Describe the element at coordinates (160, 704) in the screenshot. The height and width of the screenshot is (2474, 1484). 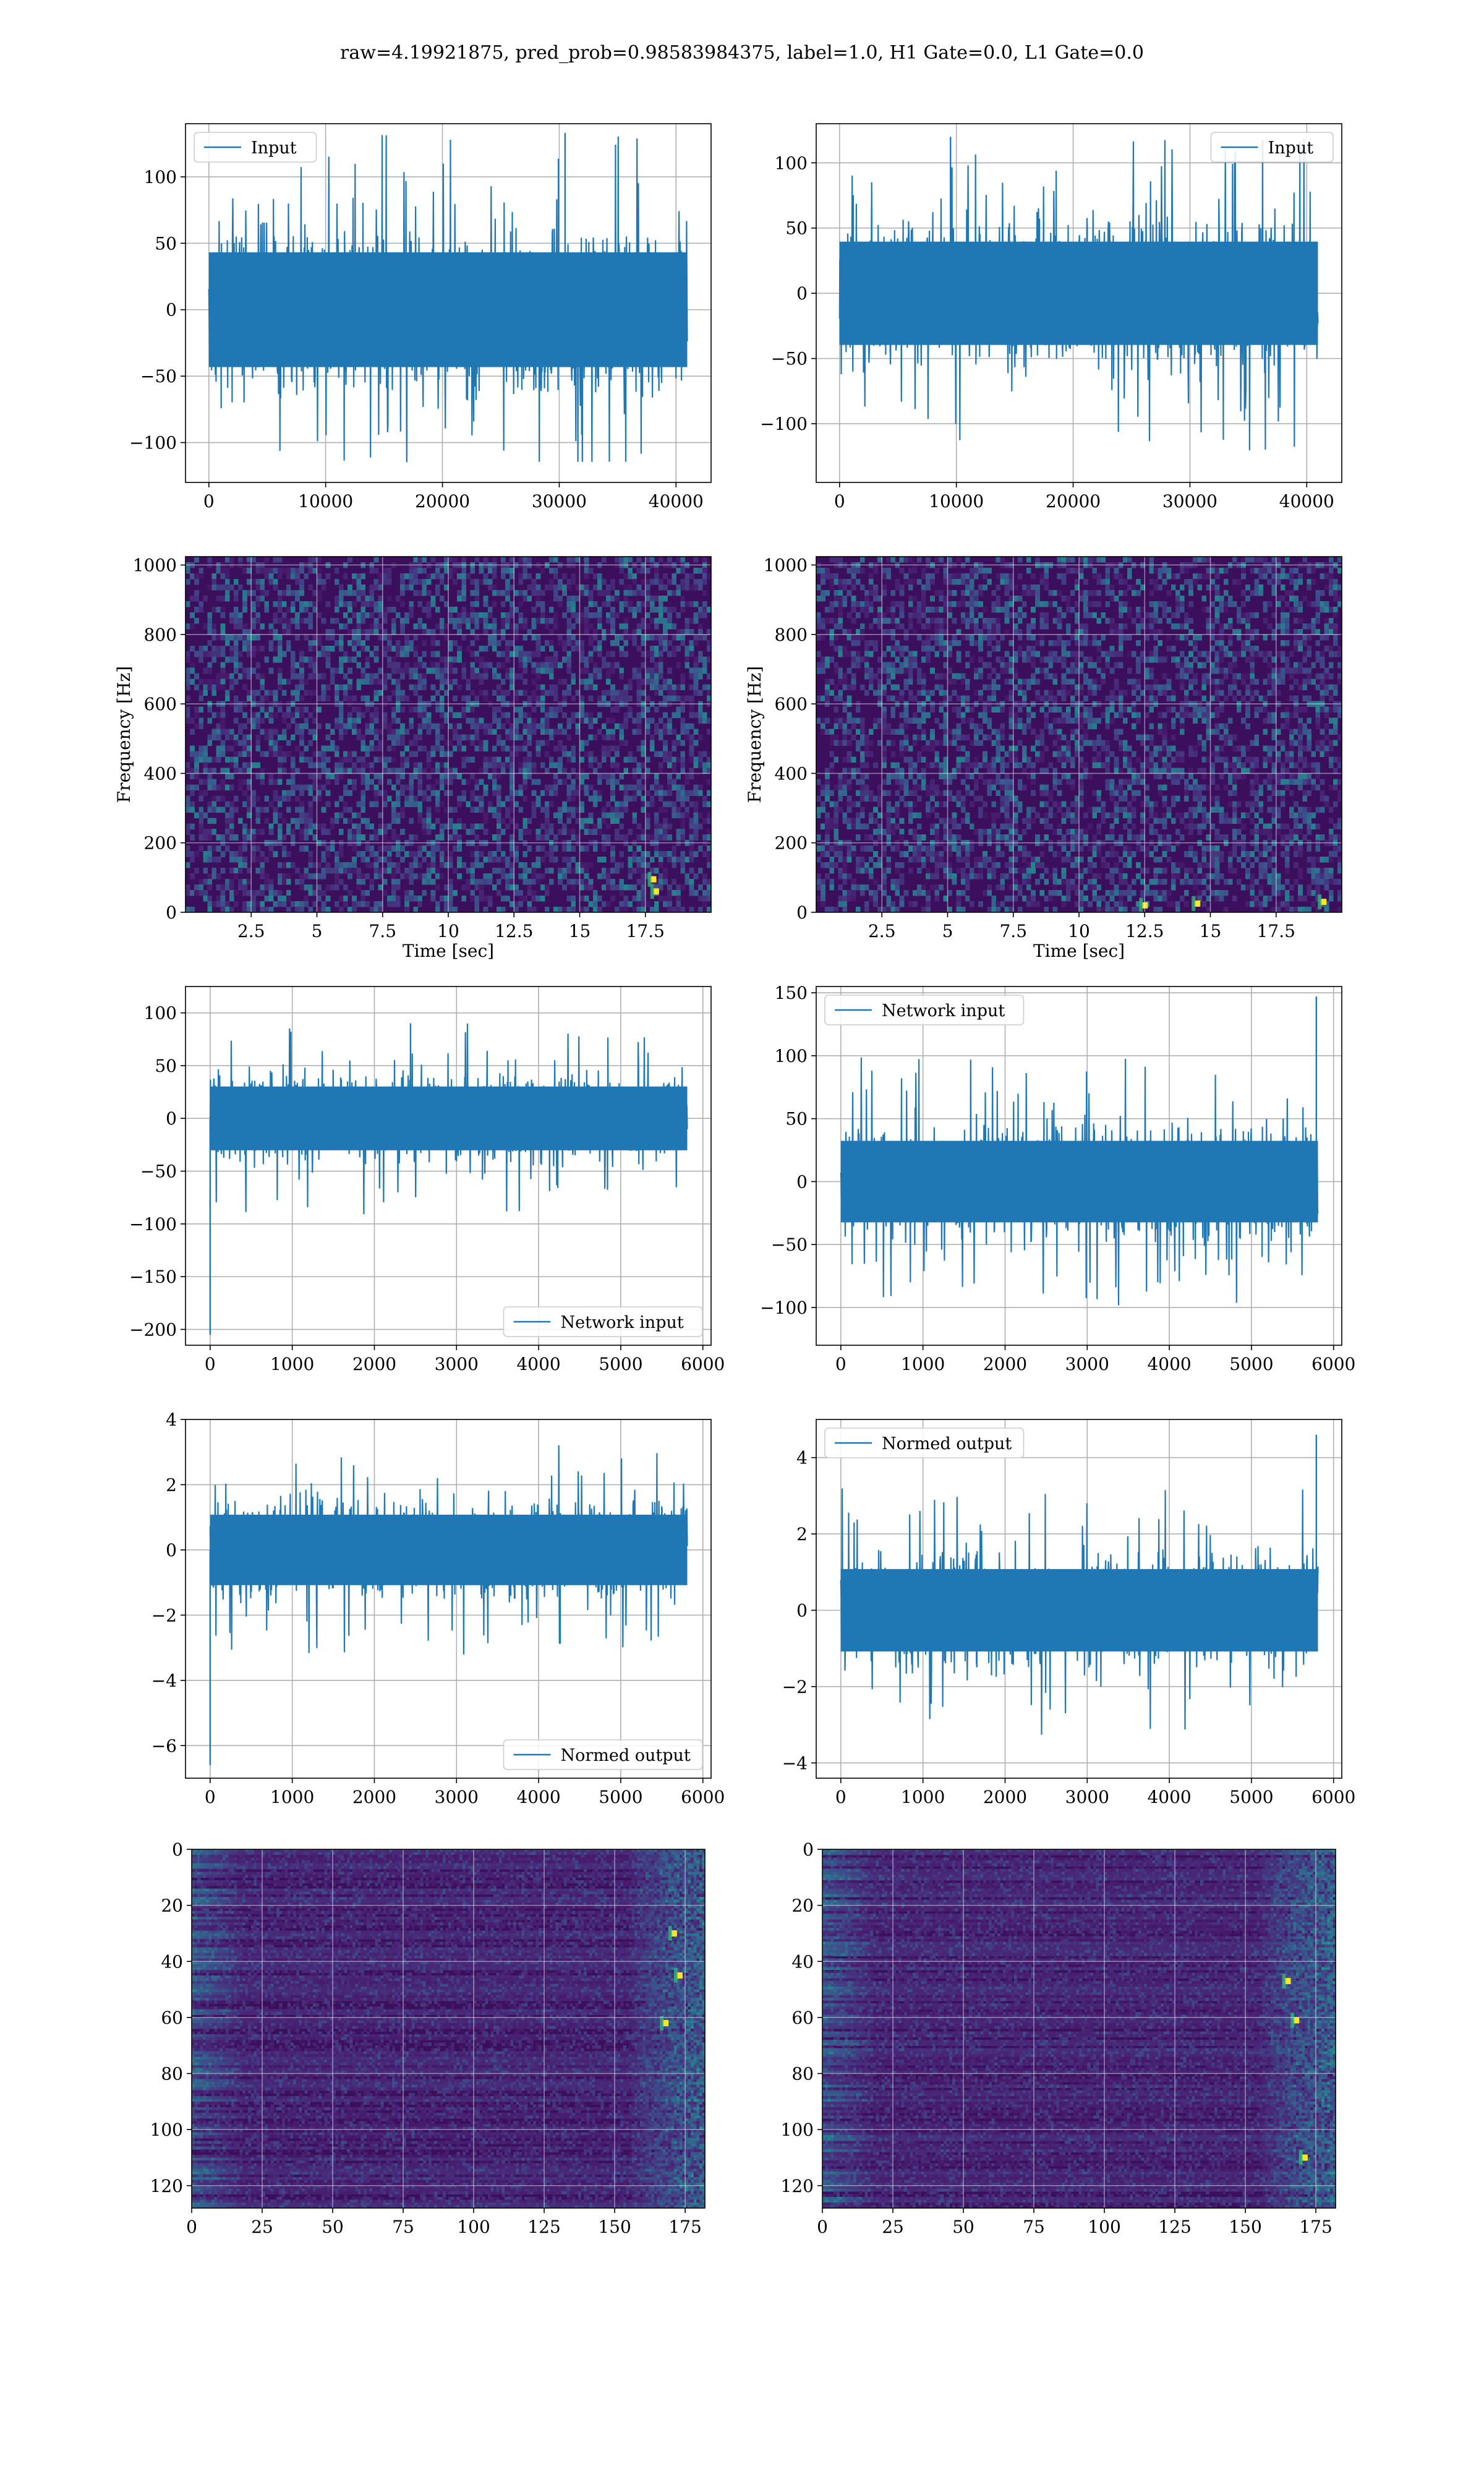
I see `y-tick-label: 600` at that location.